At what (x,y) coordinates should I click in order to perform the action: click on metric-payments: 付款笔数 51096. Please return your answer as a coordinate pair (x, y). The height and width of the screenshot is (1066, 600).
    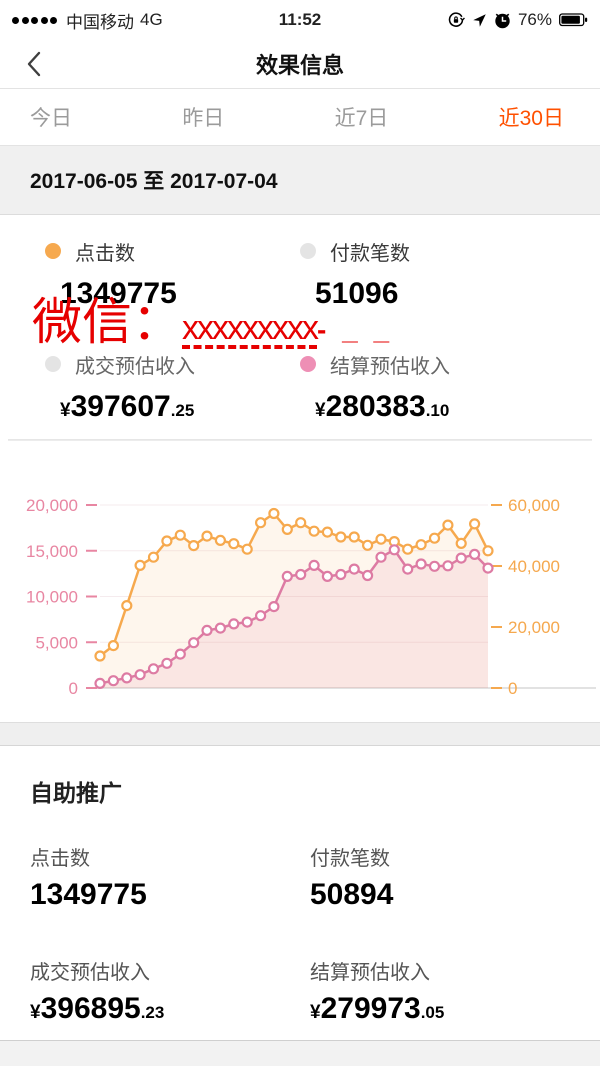
    Looking at the image, I should click on (450, 275).